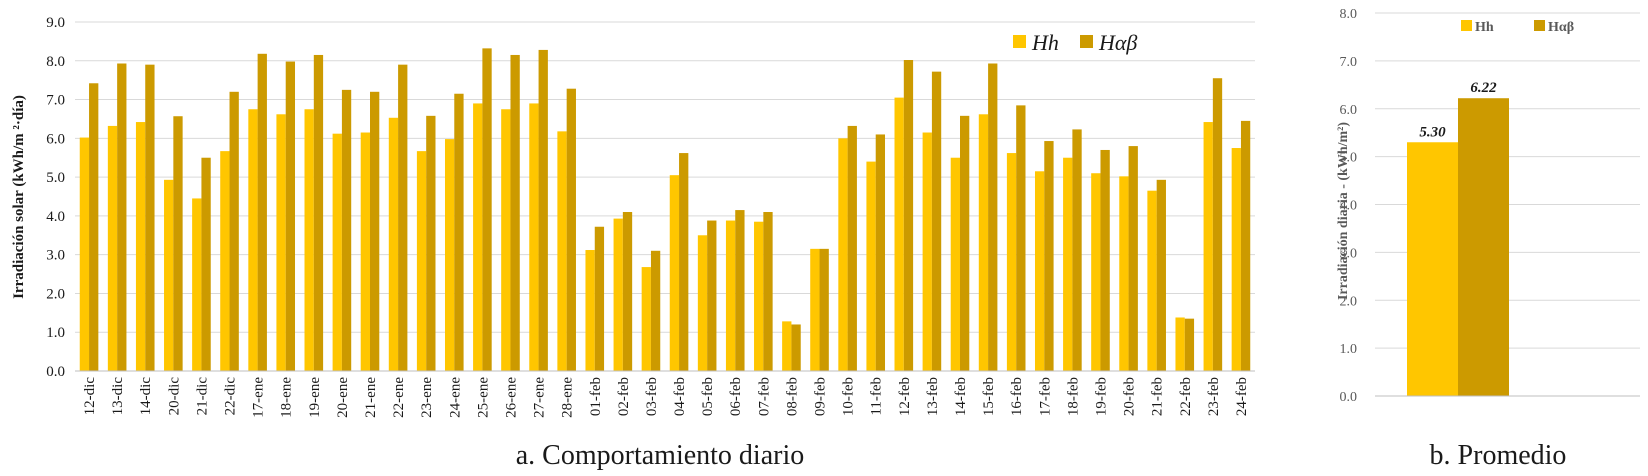  I want to click on x-tick-label: 12-feb, so click(905, 396).